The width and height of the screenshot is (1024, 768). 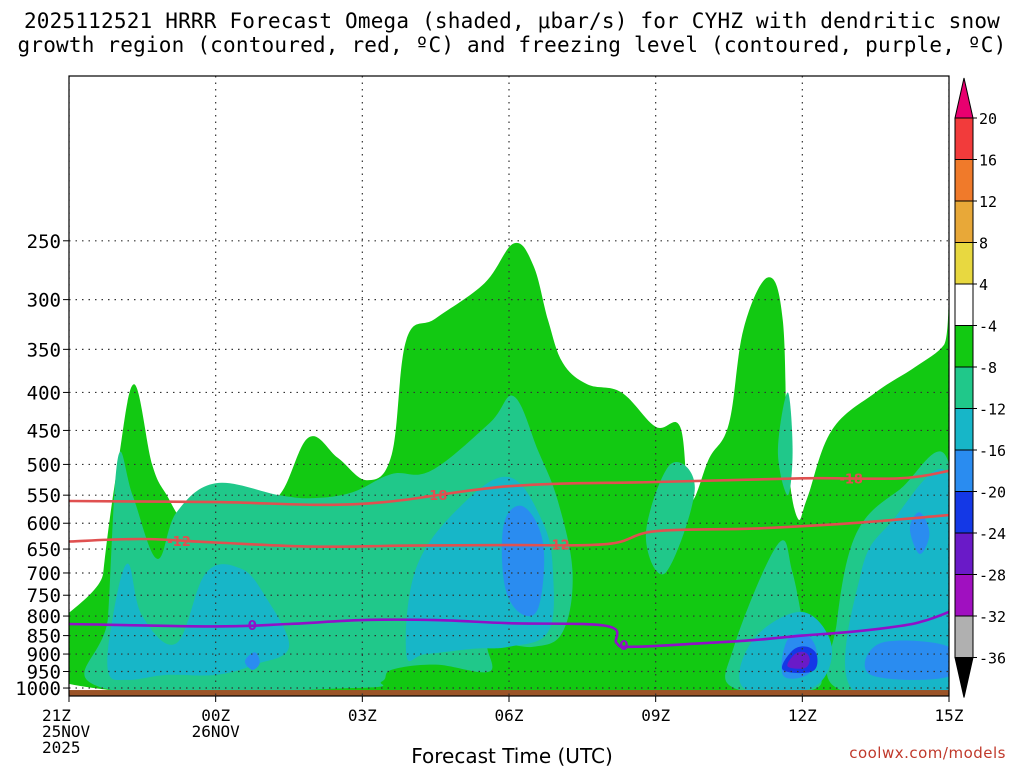 What do you see at coordinates (509, 693) in the screenshot?
I see `surface-ground-band` at bounding box center [509, 693].